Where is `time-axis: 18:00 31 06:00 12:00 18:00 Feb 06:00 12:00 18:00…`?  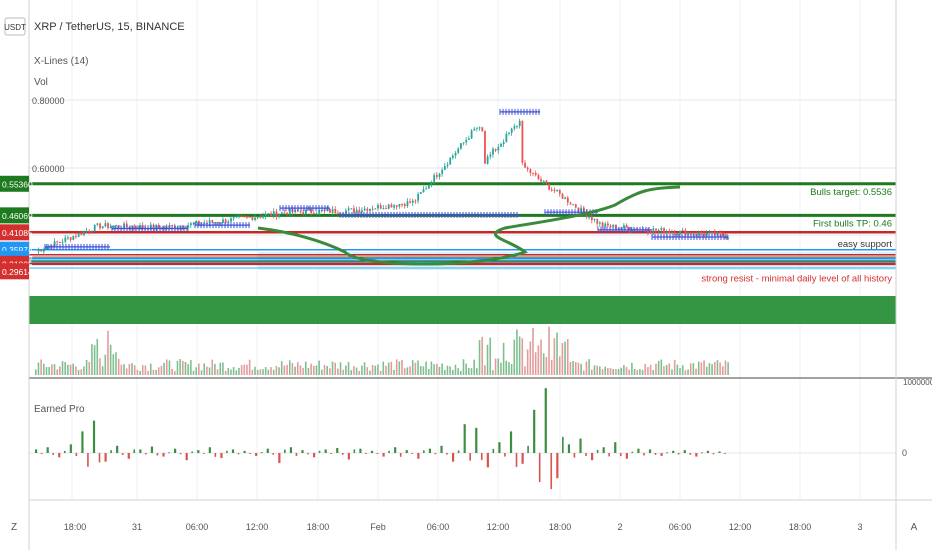 time-axis: 18:00 31 06:00 12:00 18:00 Feb 06:00 12:00 18:00… is located at coordinates (463, 527).